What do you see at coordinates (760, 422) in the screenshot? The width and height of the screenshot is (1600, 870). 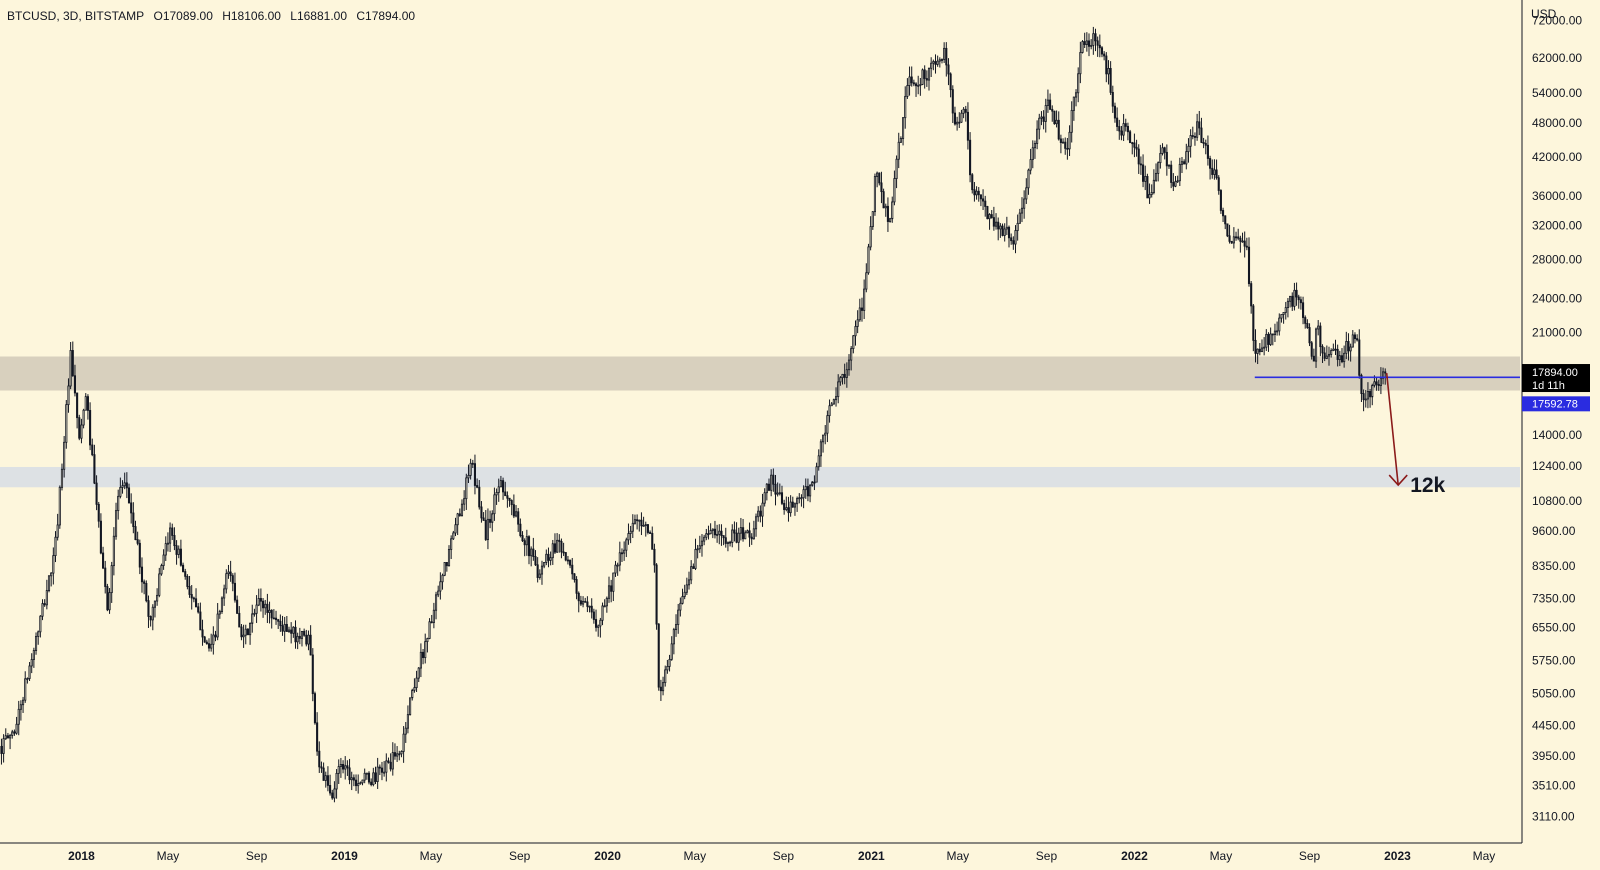 I see `zones-layer` at bounding box center [760, 422].